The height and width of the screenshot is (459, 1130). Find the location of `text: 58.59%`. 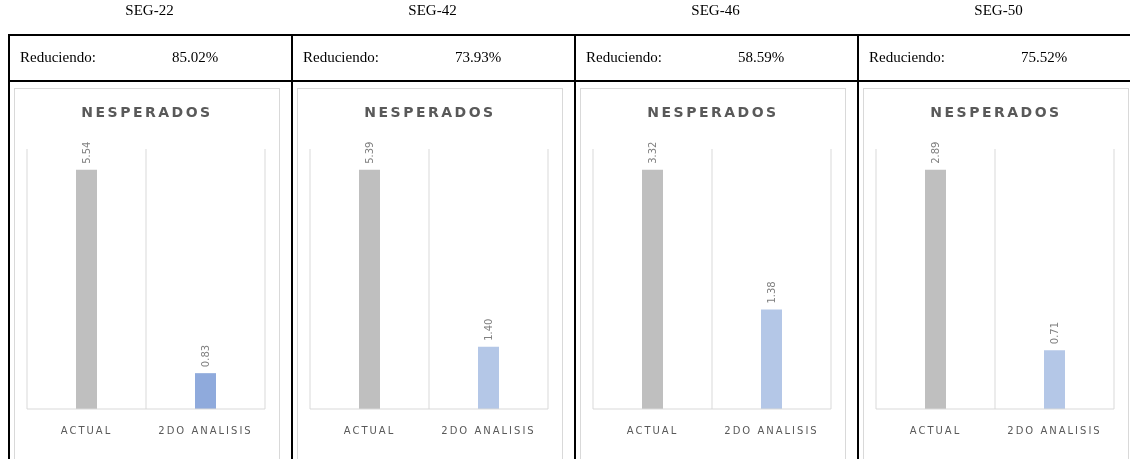

text: 58.59% is located at coordinates (761, 57).